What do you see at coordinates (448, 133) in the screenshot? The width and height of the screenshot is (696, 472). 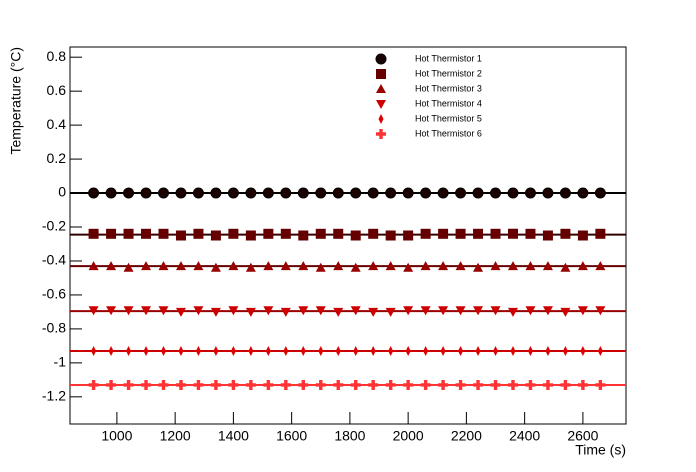 I see `legend-label: Hot Thermistor 6` at bounding box center [448, 133].